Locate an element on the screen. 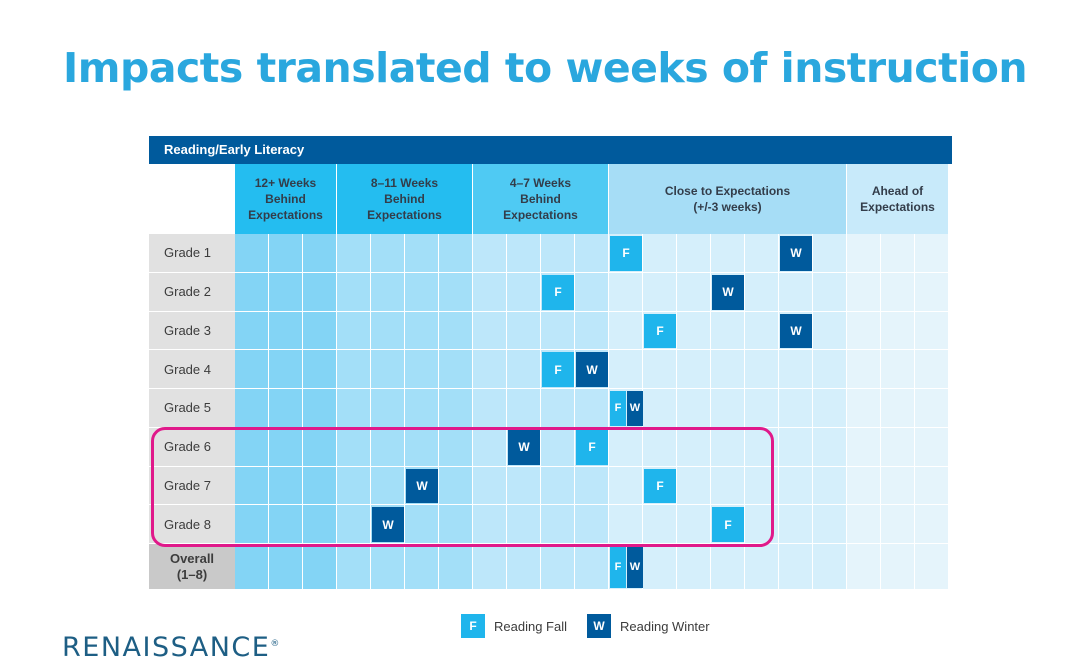  row-label: Grade 8 is located at coordinates (192, 524).